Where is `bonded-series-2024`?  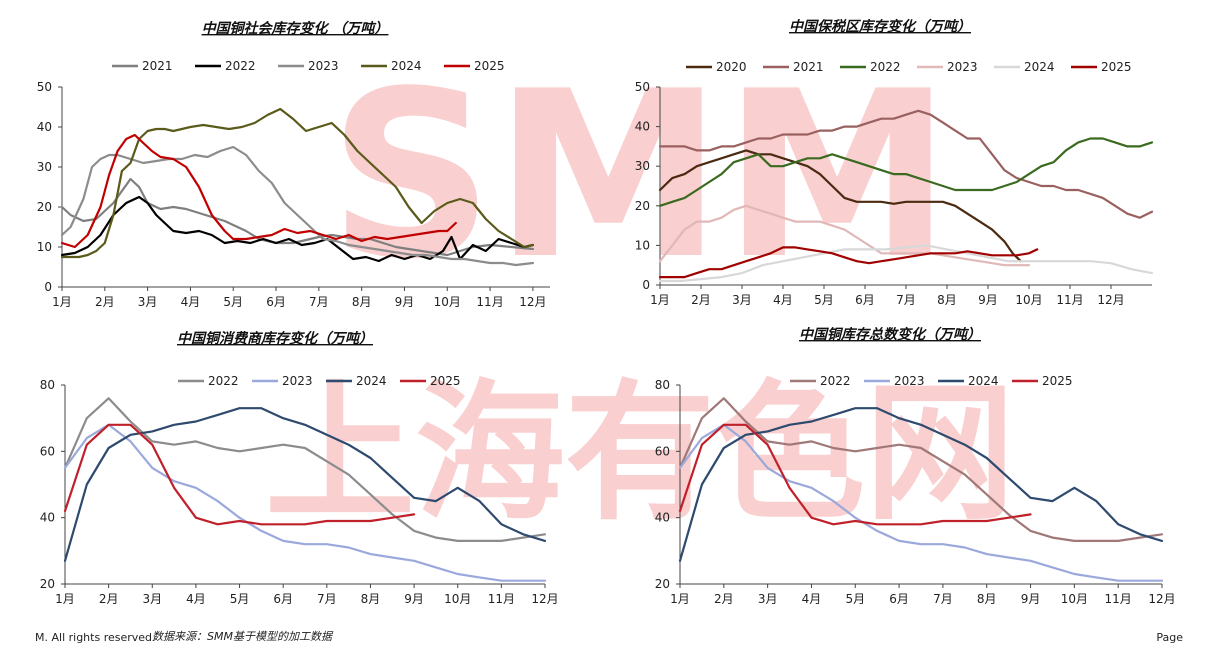 bonded-series-2024 is located at coordinates (906, 263).